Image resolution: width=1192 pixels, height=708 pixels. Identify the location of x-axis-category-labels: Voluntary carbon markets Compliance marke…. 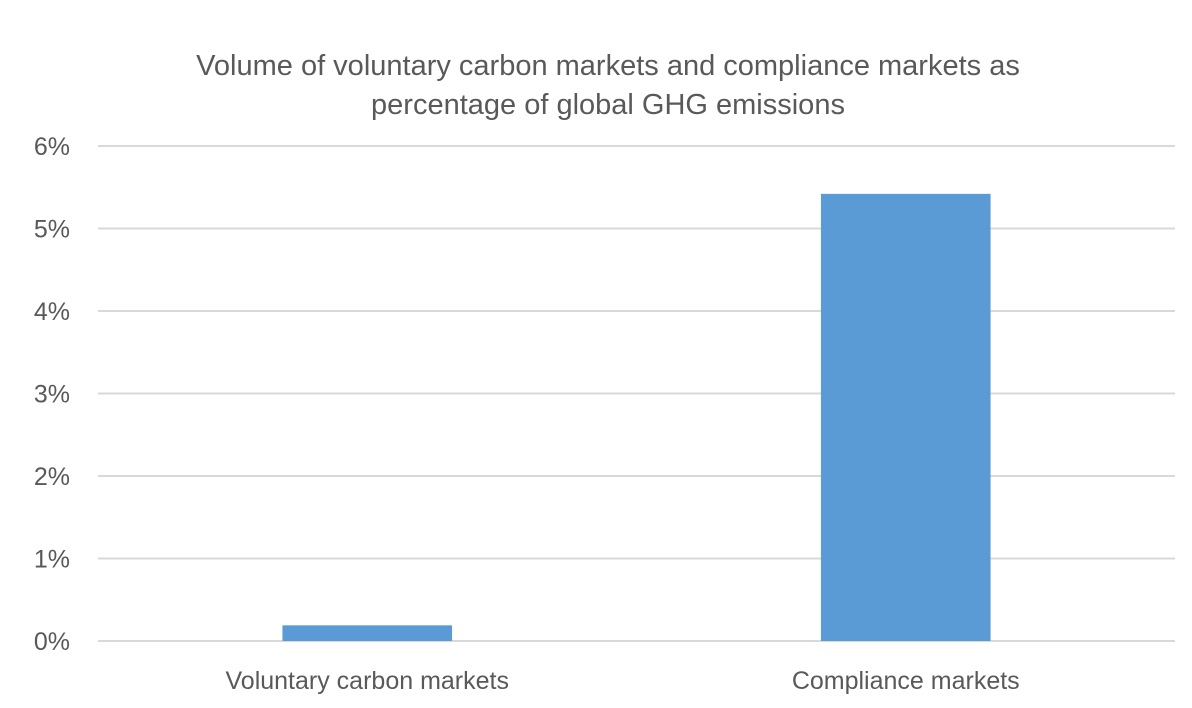
(623, 681).